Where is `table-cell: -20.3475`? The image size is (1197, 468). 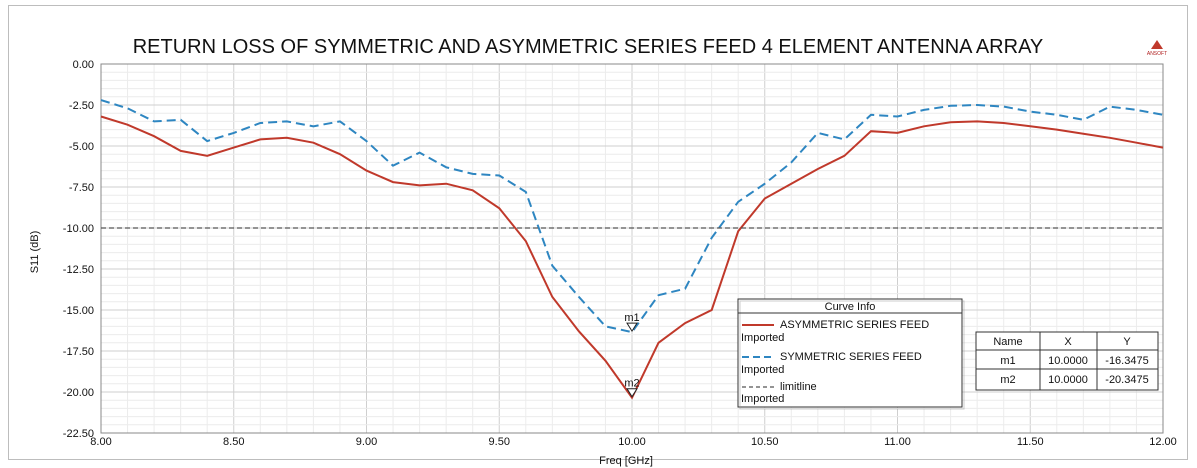 table-cell: -20.3475 is located at coordinates (1126, 380).